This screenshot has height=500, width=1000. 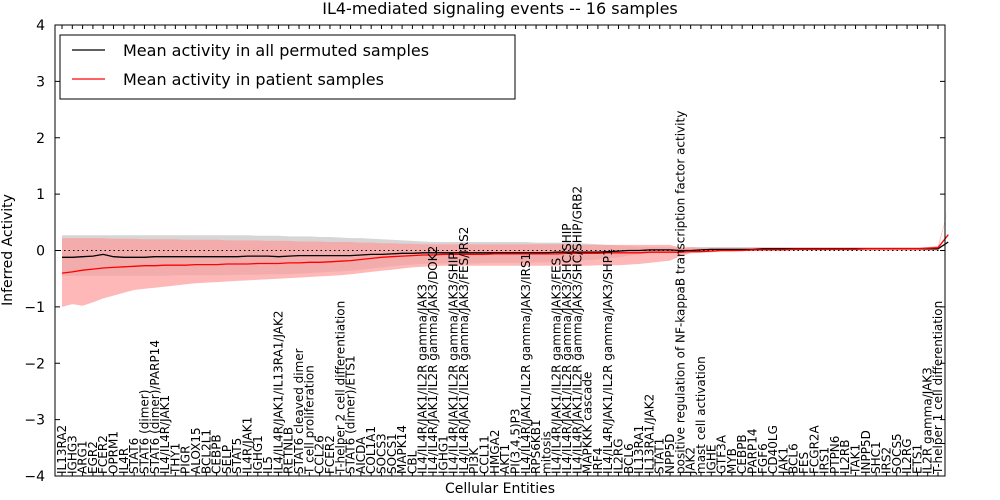 I want to click on x-tick-label: IL2RB, so click(x=845, y=457).